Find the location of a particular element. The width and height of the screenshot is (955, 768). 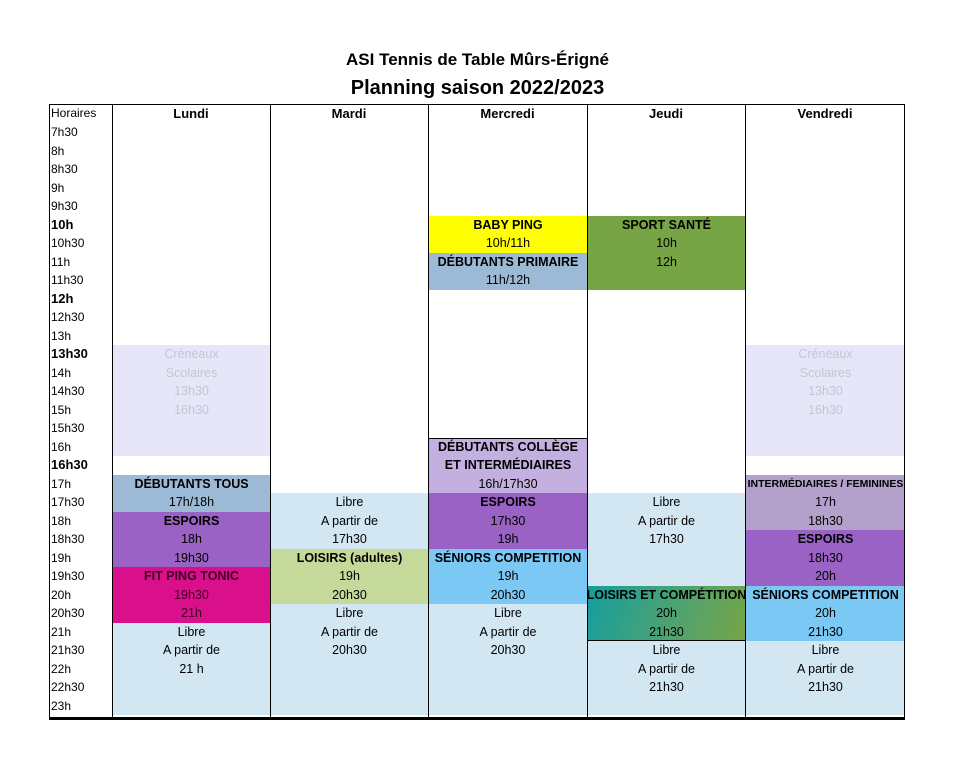

time-label: 8h30 is located at coordinates (64, 169).